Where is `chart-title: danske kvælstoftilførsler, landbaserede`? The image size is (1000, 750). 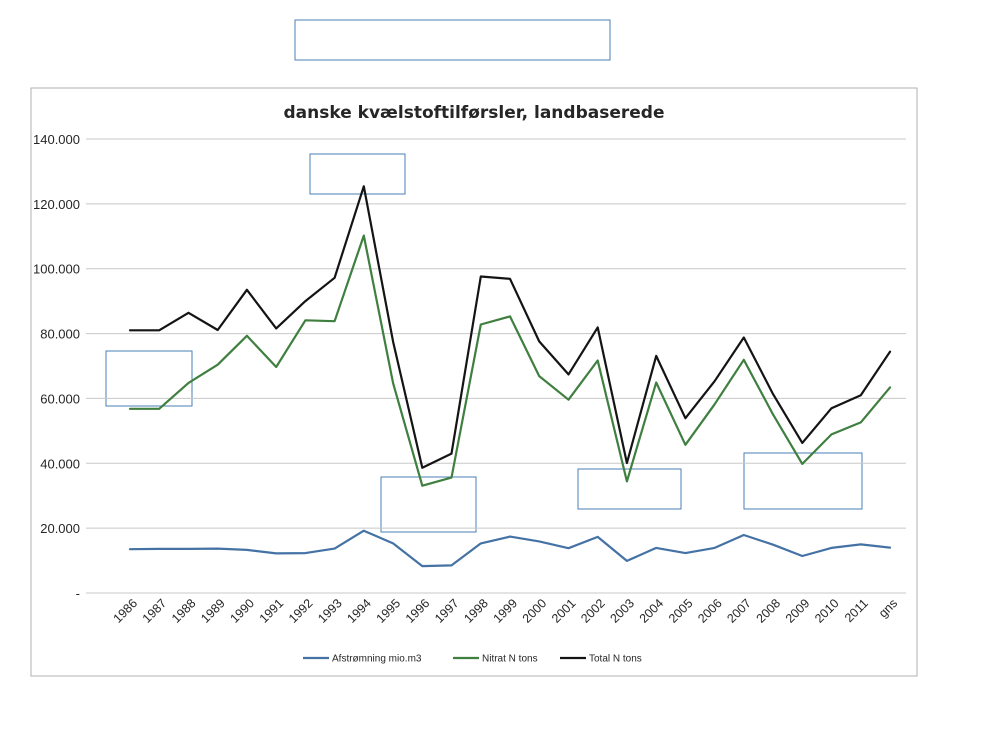
chart-title: danske kvælstoftilførsler, landbaserede is located at coordinates (474, 113).